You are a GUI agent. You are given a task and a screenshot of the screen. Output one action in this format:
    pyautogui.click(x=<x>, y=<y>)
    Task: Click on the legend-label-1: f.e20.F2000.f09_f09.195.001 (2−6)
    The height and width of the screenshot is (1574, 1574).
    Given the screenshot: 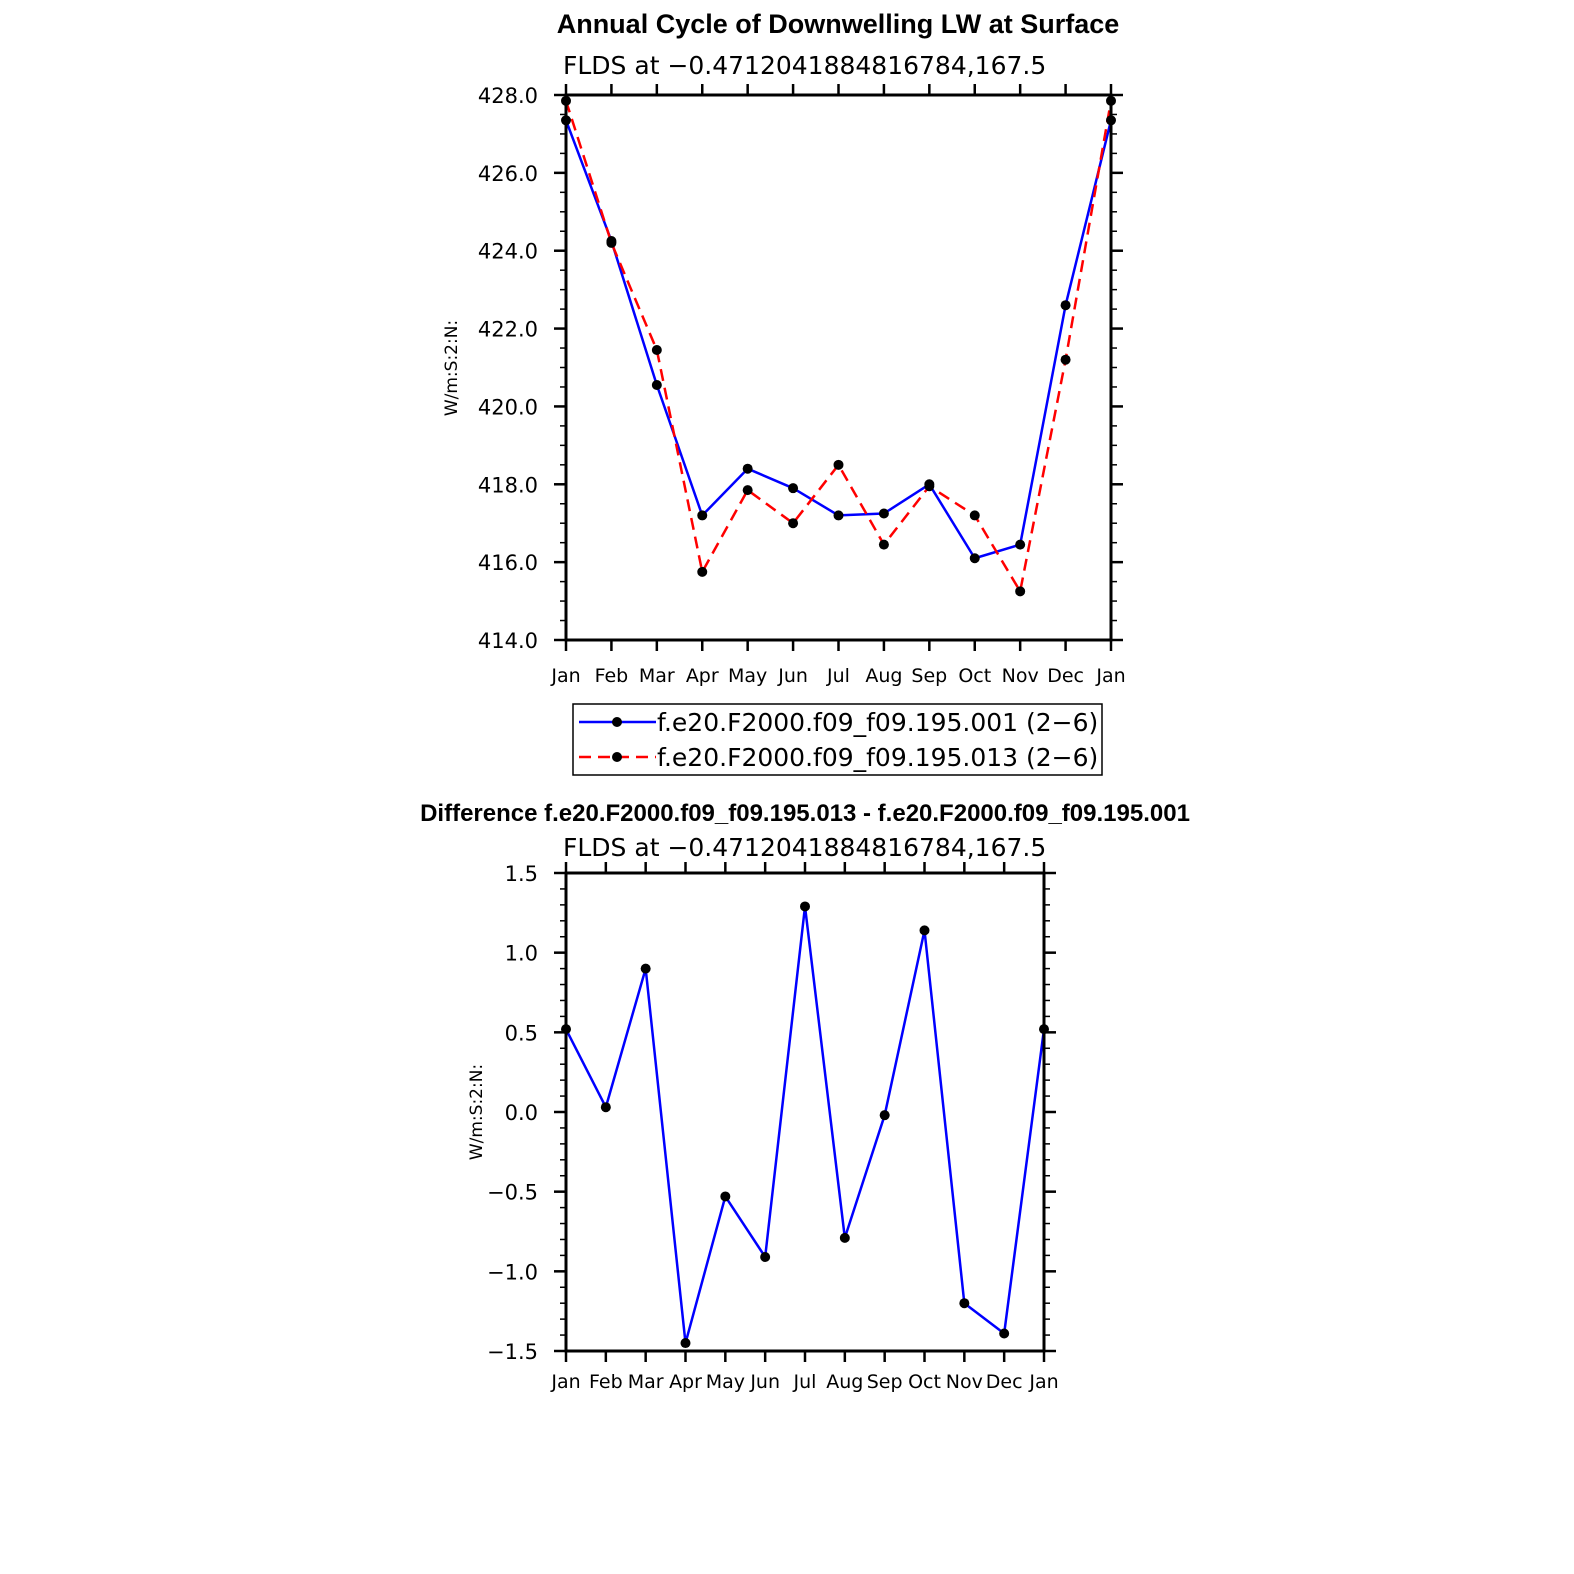 What is the action you would take?
    pyautogui.click(x=877, y=722)
    